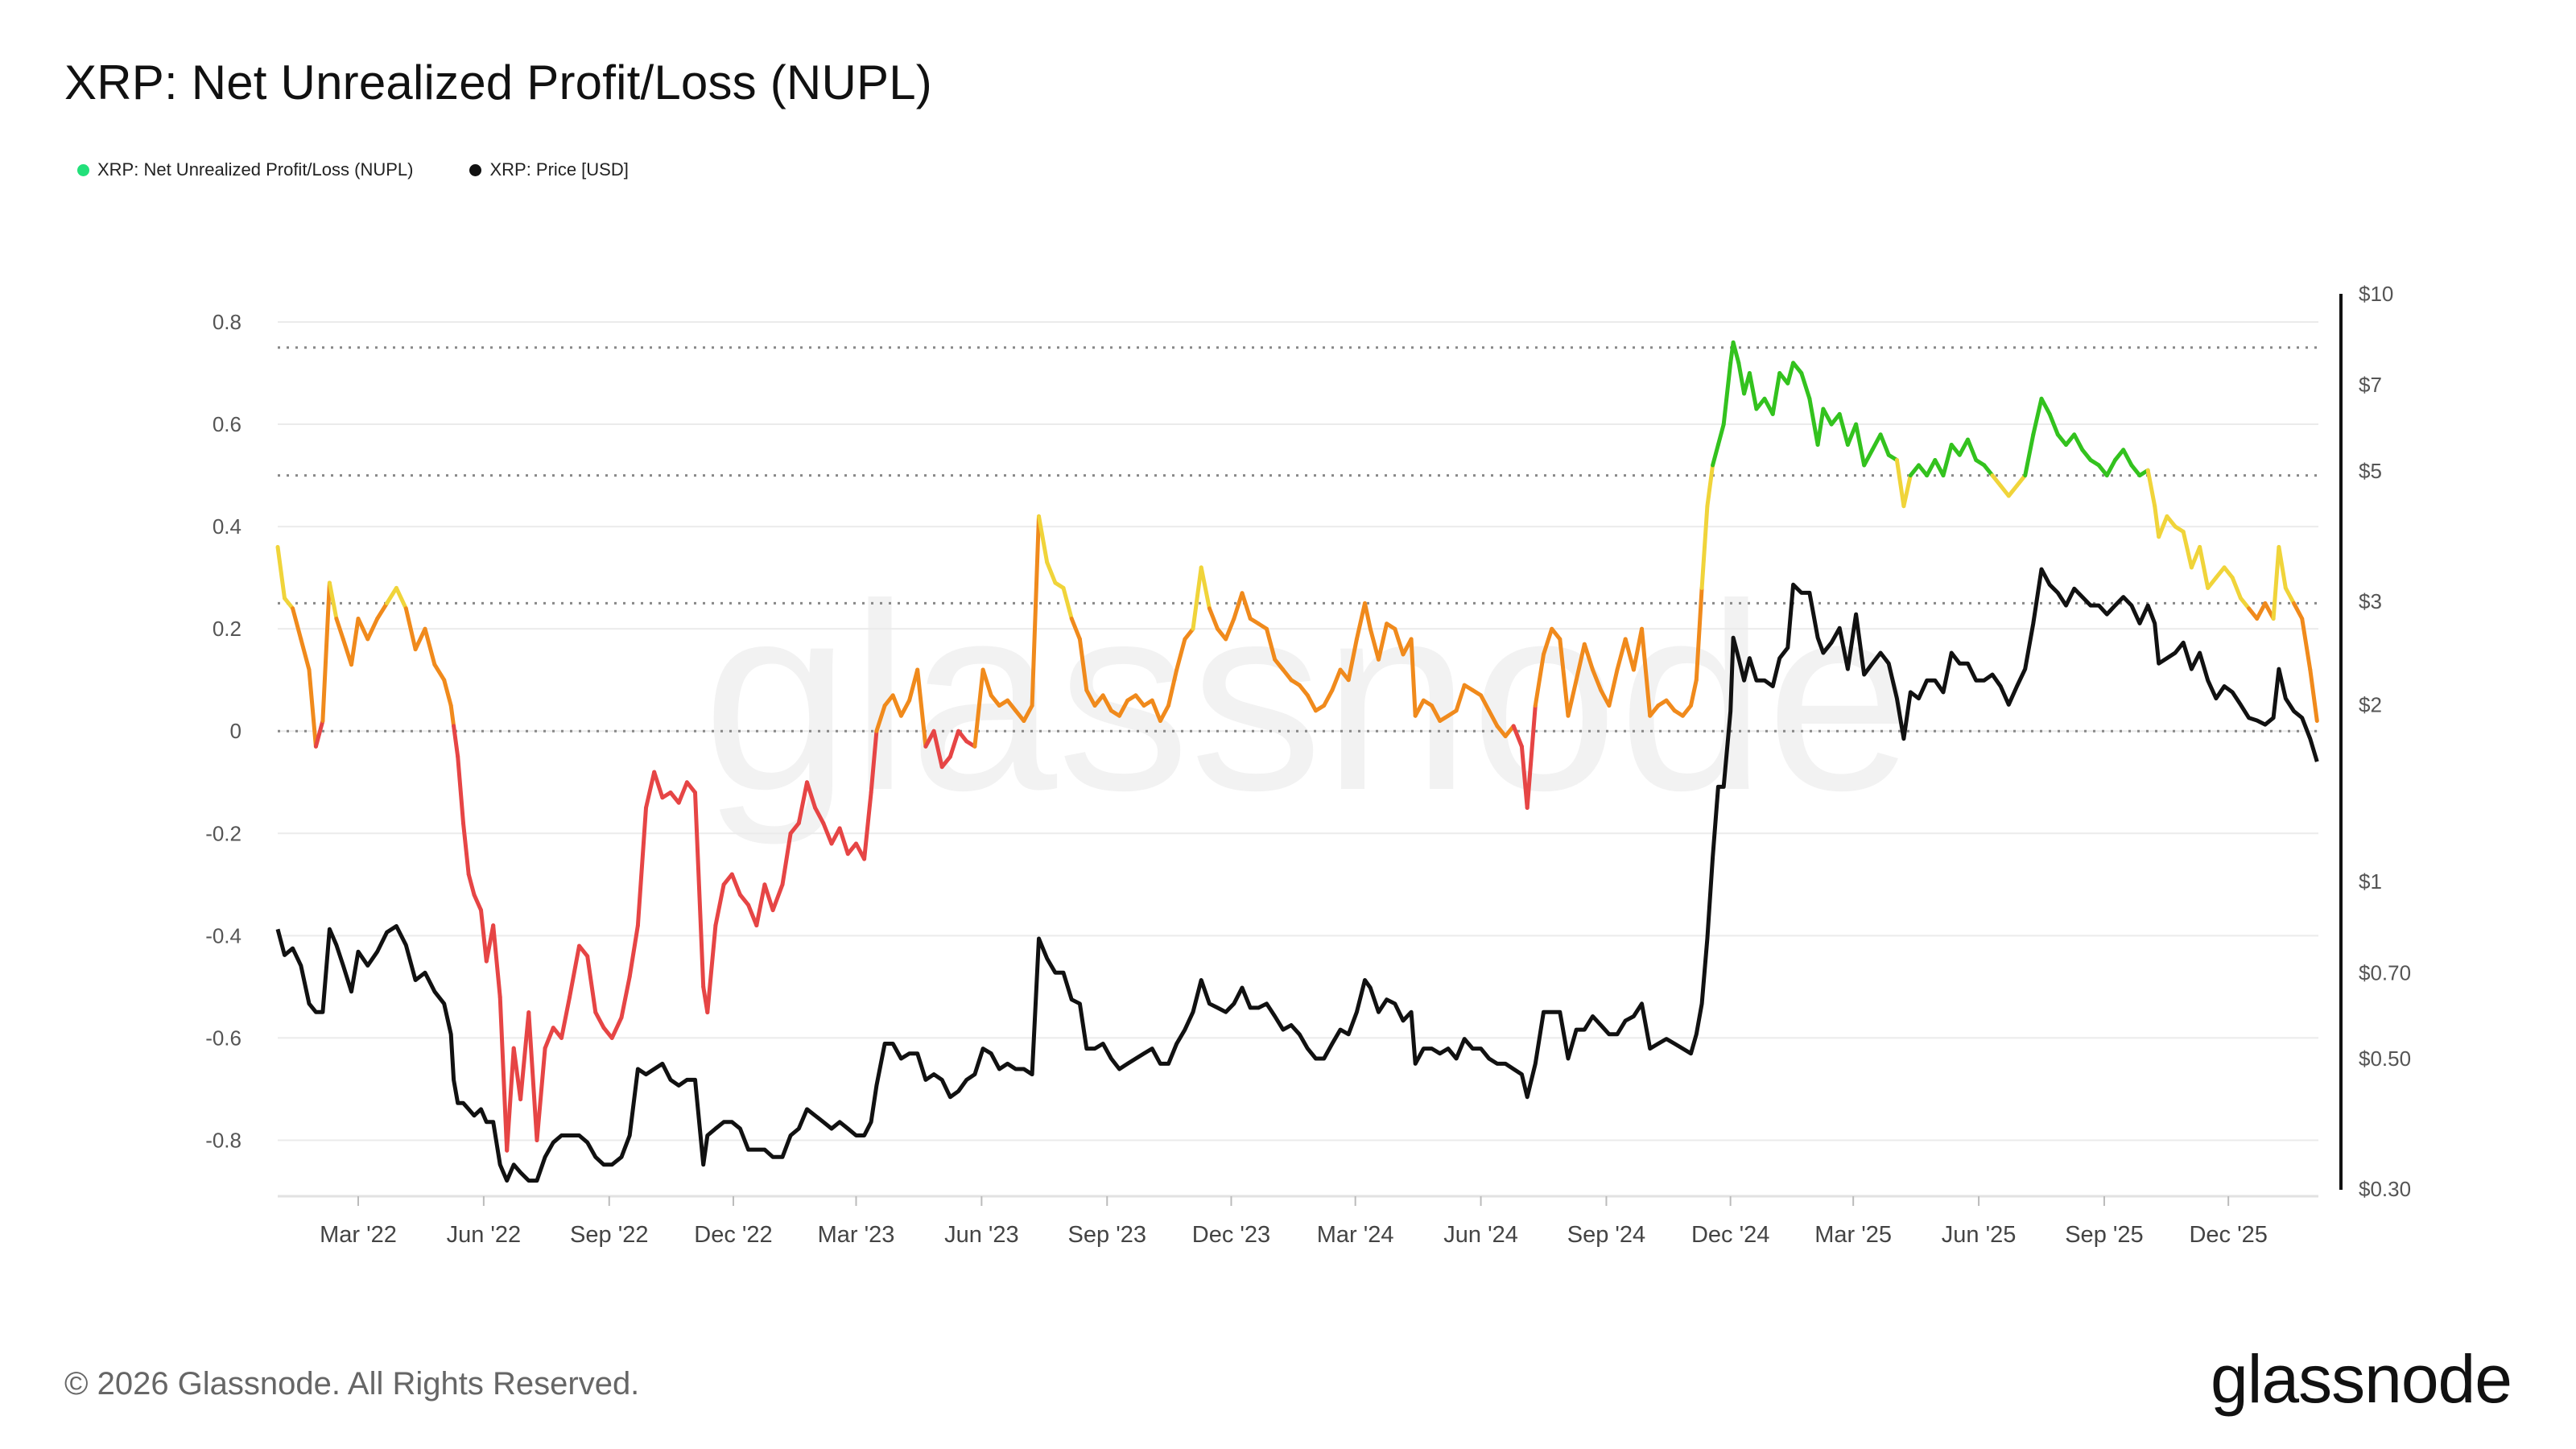 The width and height of the screenshot is (2576, 1449). Describe the element at coordinates (1853, 1235) in the screenshot. I see `x-tick-label: Mar '25` at that location.